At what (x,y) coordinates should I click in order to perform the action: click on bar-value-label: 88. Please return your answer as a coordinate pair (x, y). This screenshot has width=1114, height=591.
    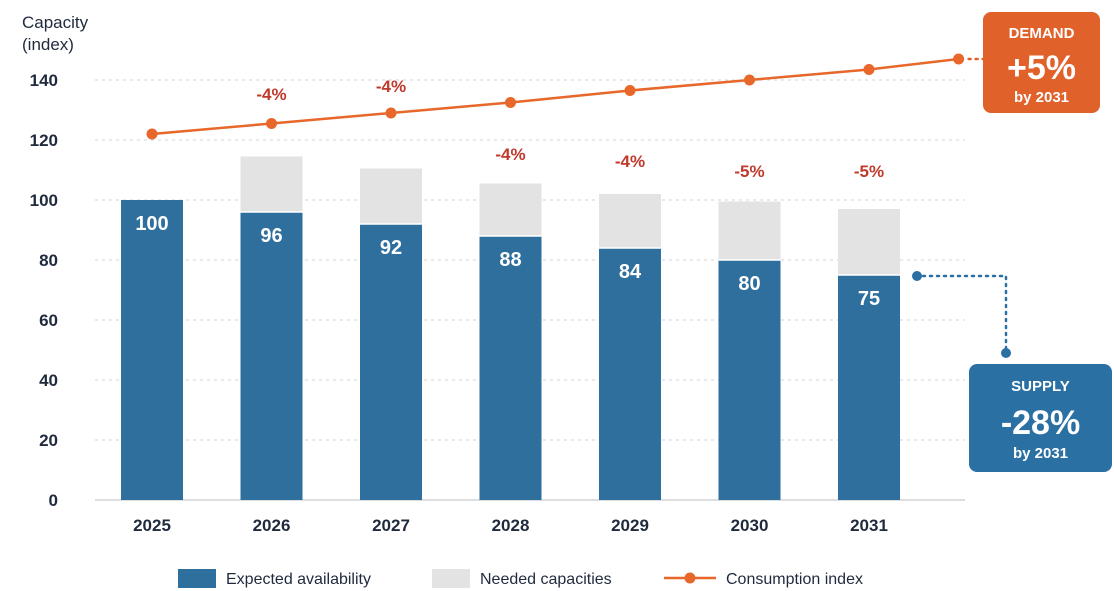
    Looking at the image, I should click on (510, 260).